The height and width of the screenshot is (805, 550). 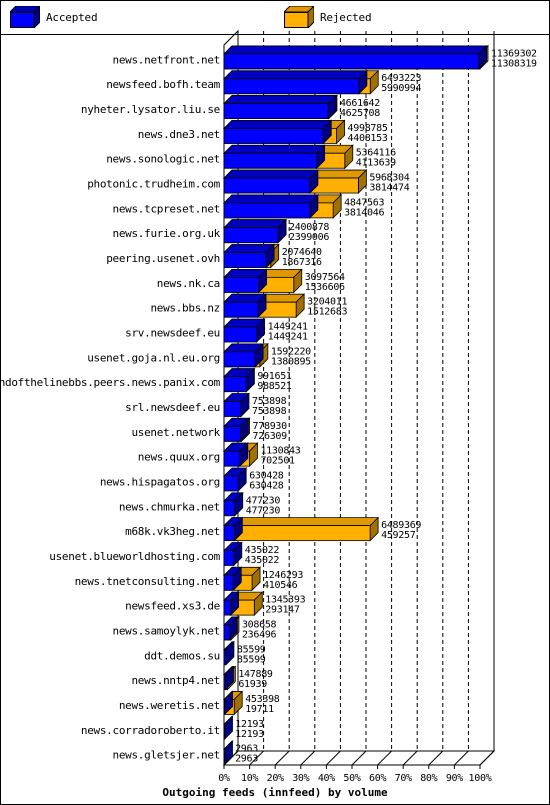 What do you see at coordinates (327, 312) in the screenshot?
I see `accepted-value-label: 1512683` at bounding box center [327, 312].